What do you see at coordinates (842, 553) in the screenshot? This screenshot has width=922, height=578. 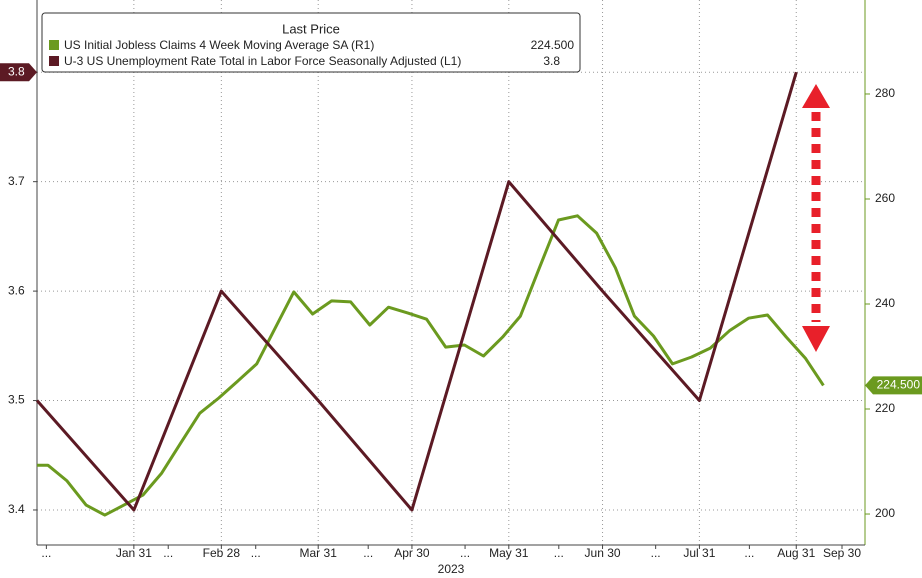 I see `x-tick-label: Sep 30` at bounding box center [842, 553].